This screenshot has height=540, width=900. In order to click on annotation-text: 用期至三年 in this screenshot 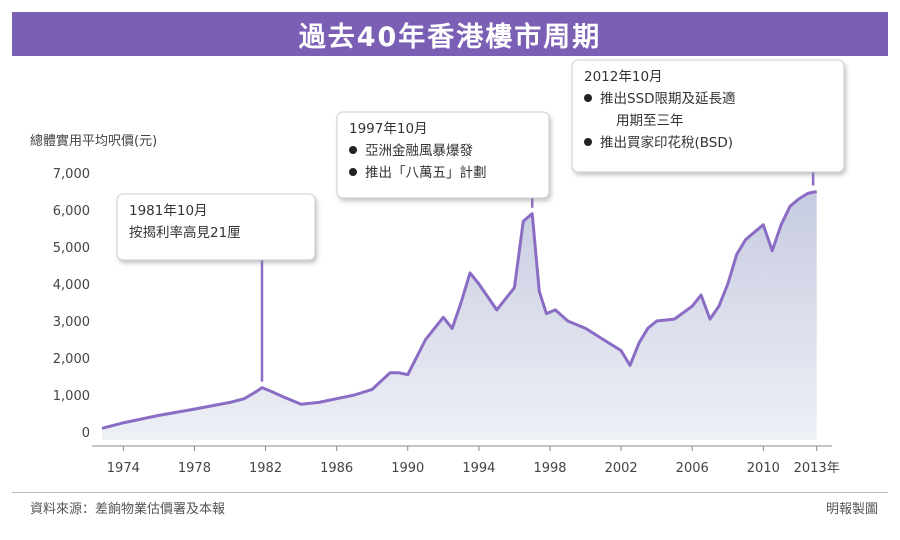, I will do `click(650, 121)`.